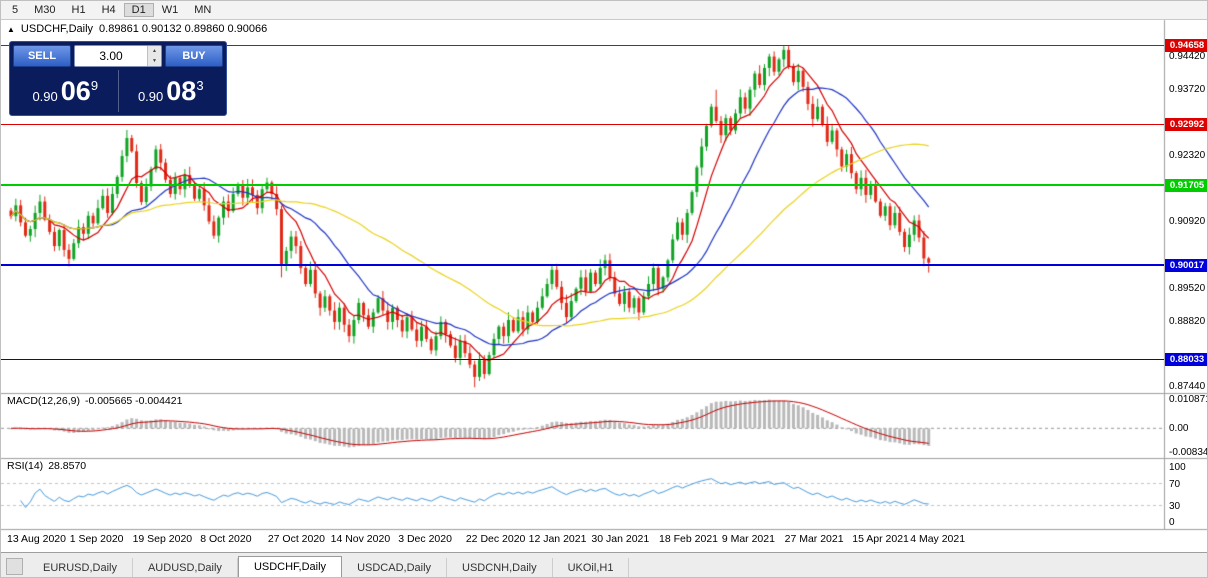  Describe the element at coordinates (1186, 124) in the screenshot. I see `price-tag: 0.92992` at that location.